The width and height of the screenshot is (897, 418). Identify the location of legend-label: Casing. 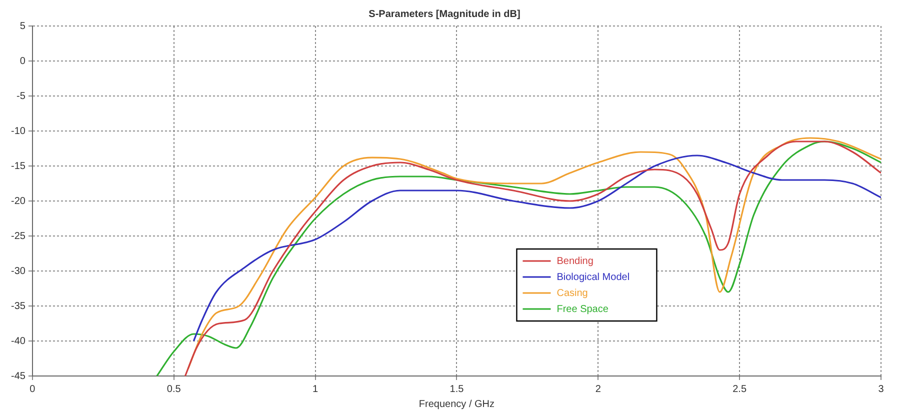
(572, 293).